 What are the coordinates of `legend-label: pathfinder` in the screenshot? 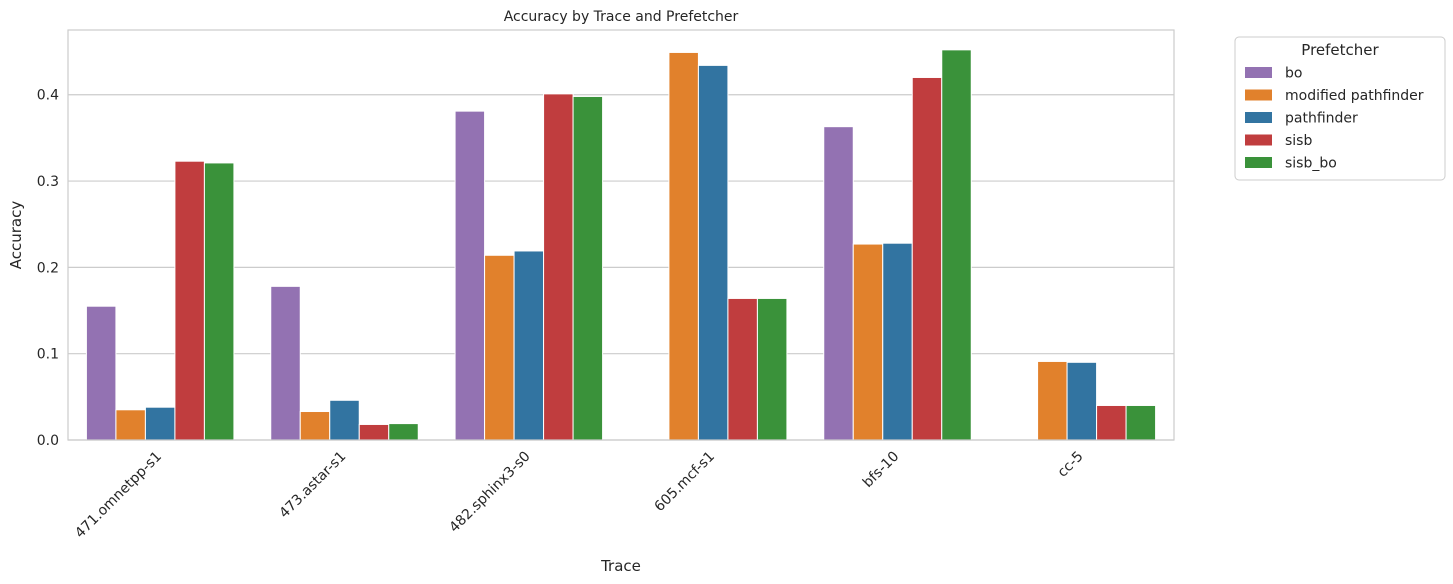 It's located at (1321, 119).